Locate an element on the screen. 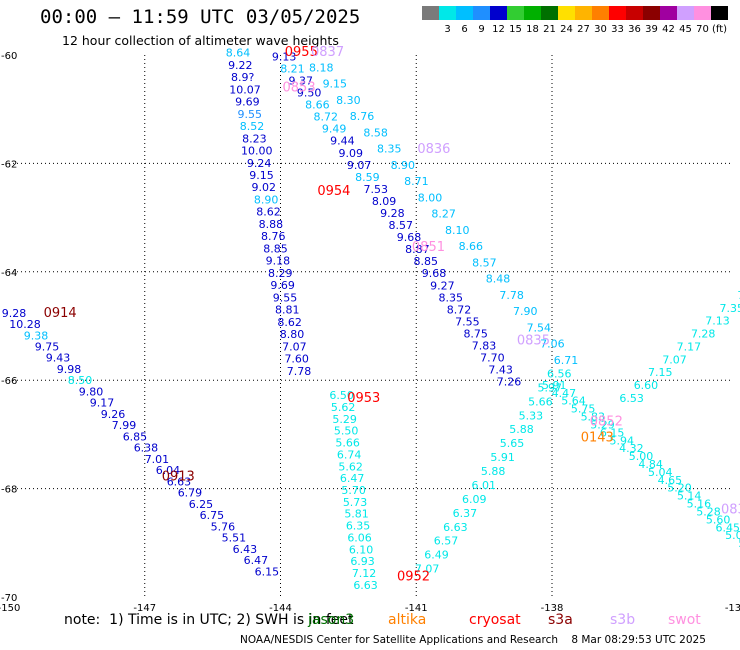 The width and height of the screenshot is (740, 650). swh-value-label: 8.35 is located at coordinates (450, 297).